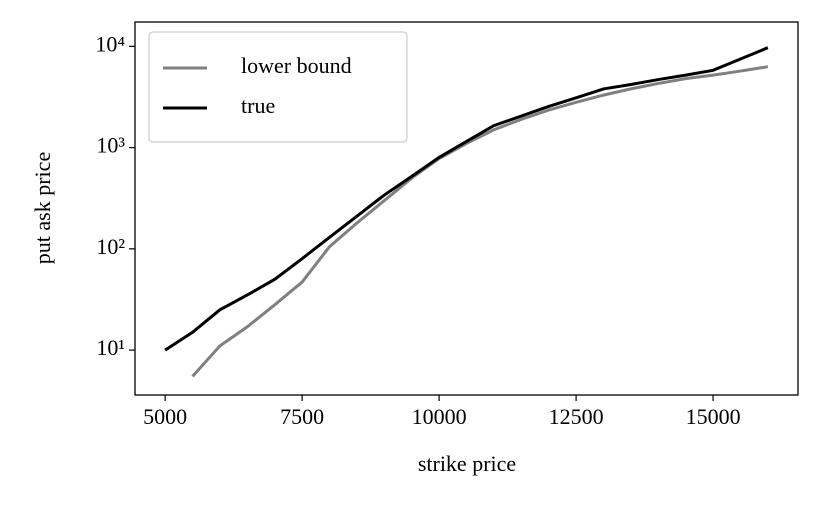 The width and height of the screenshot is (830, 518). I want to click on y-tick-label: 10⁴, so click(110, 43).